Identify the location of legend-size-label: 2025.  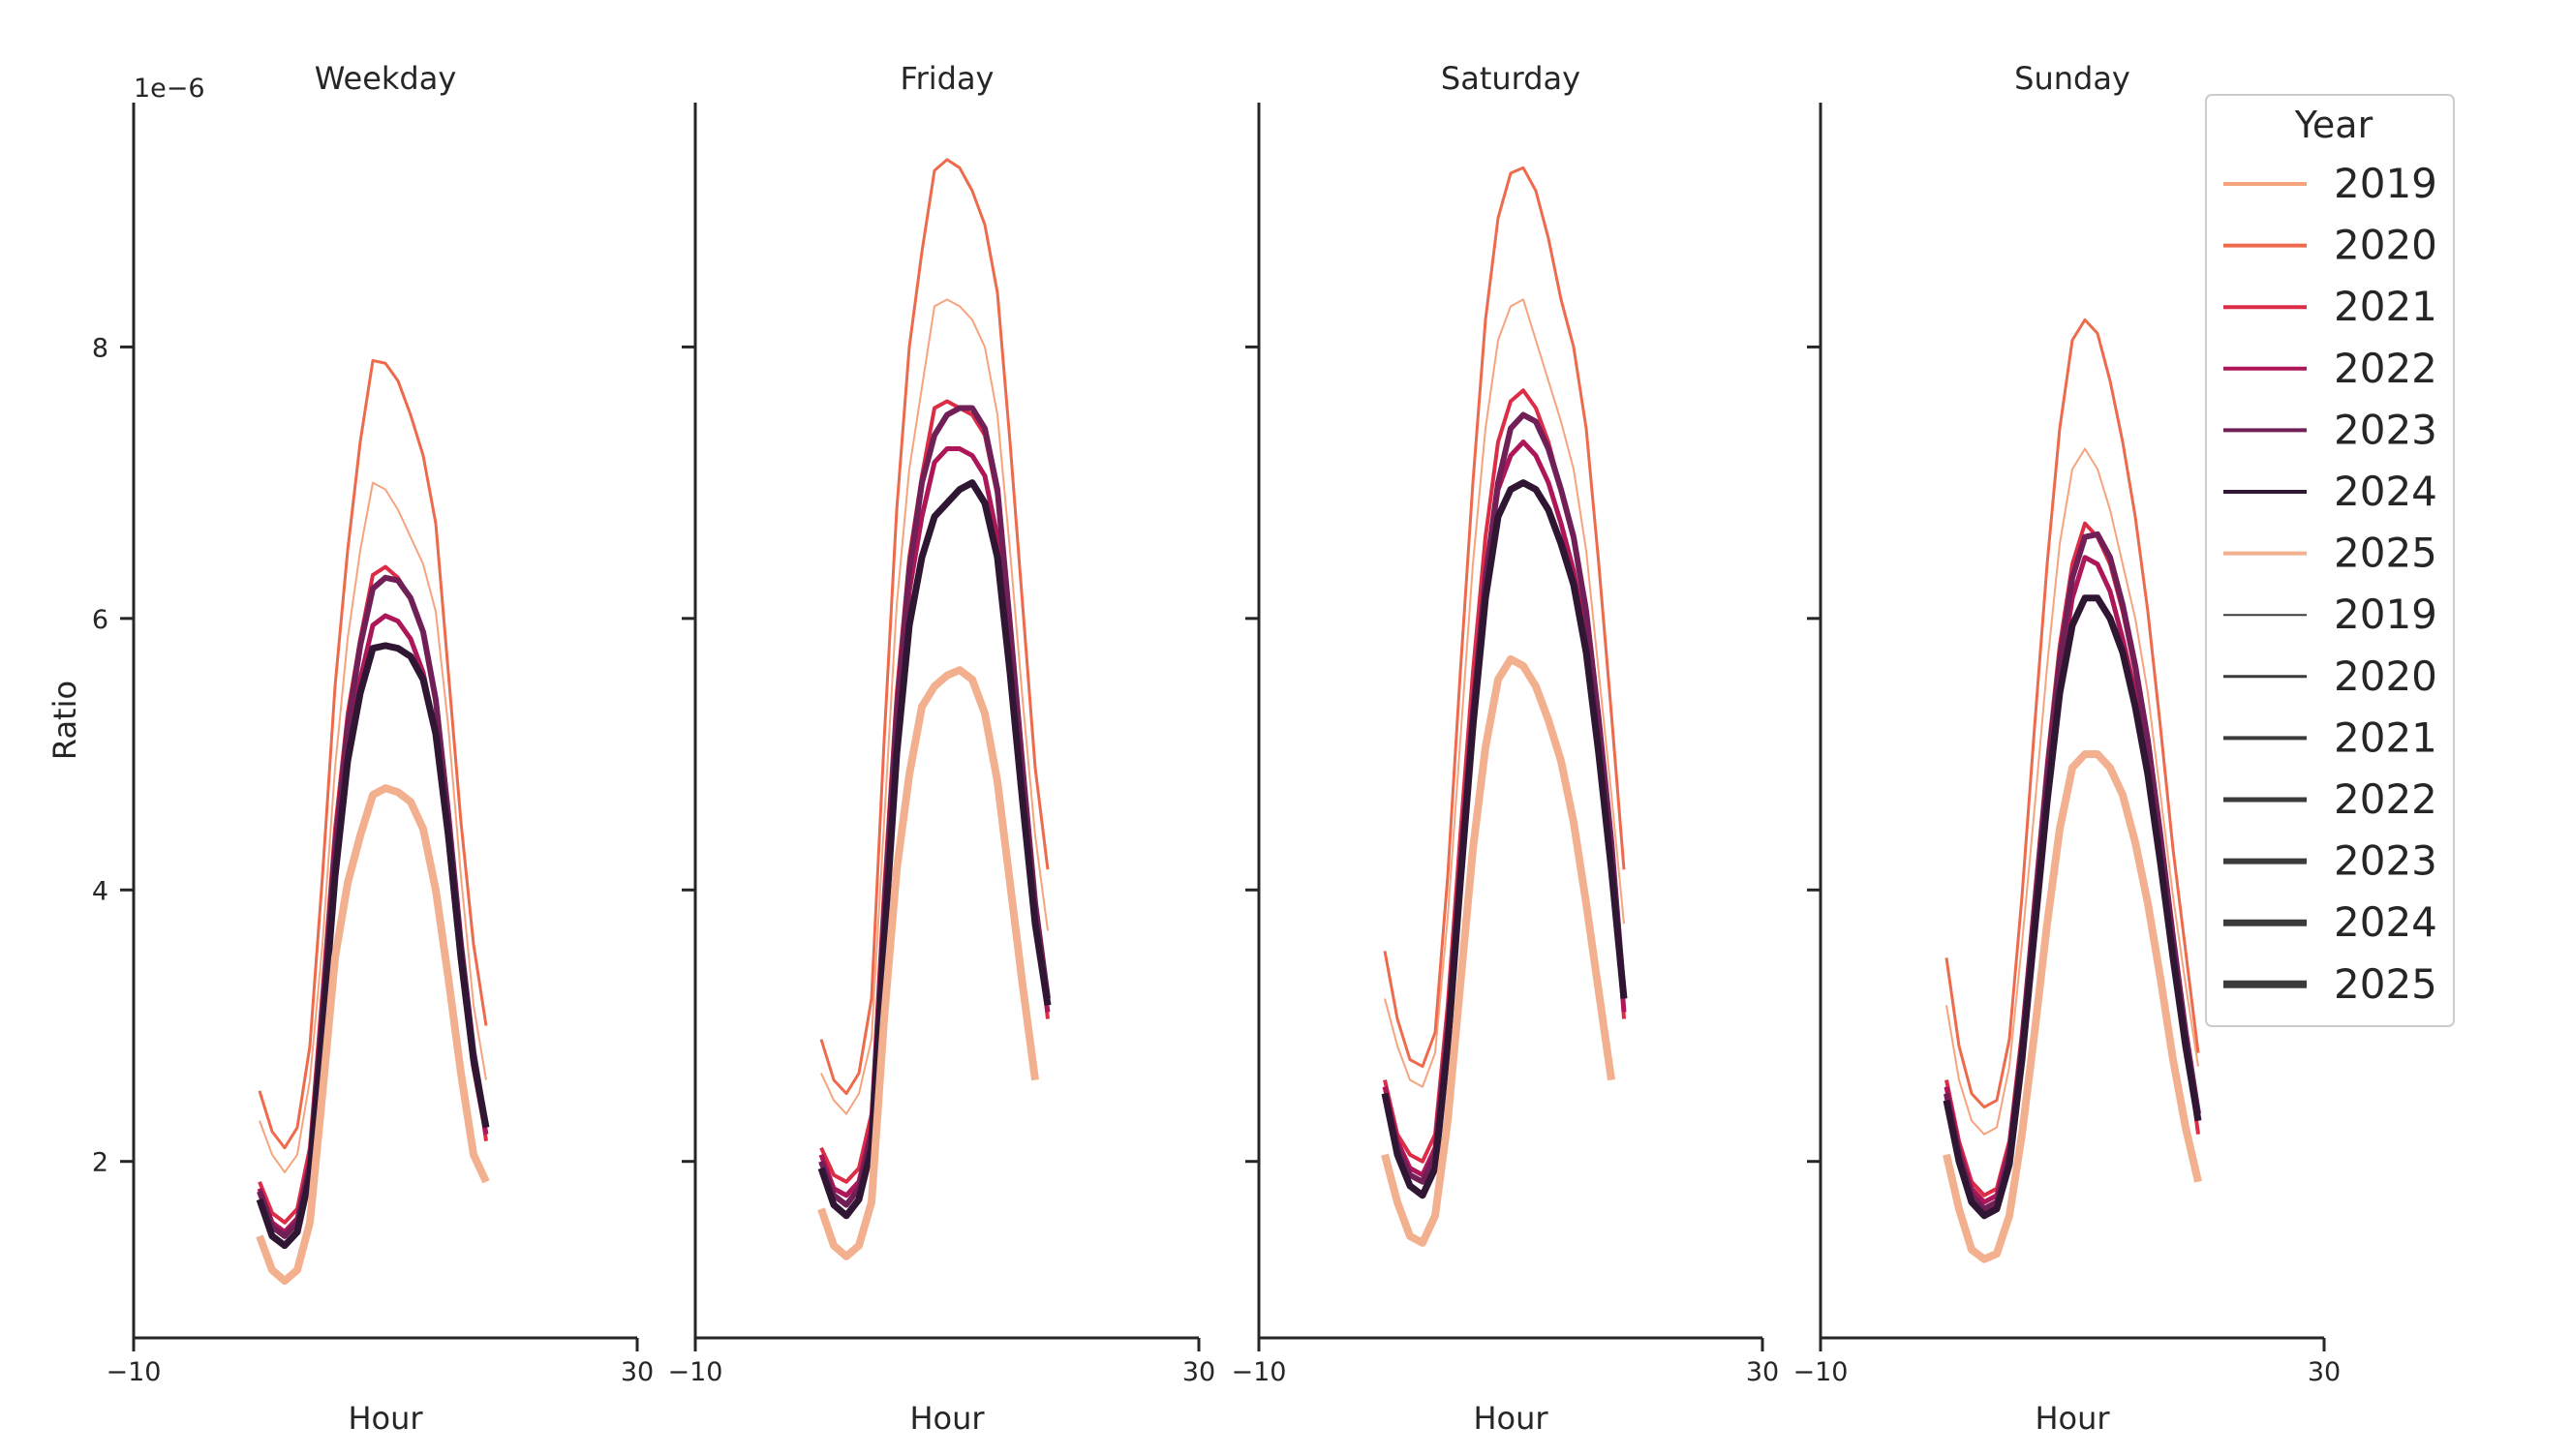
(2385, 984).